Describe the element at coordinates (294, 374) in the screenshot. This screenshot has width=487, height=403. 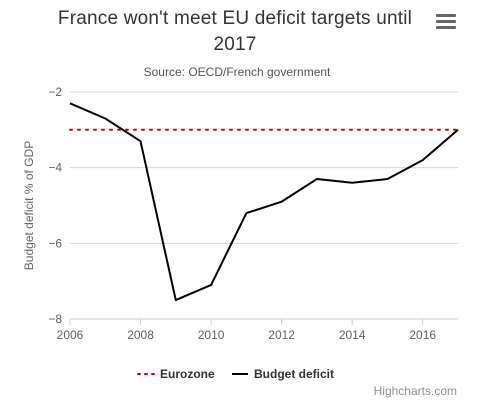
I see `legend-label: Budget deficit` at that location.